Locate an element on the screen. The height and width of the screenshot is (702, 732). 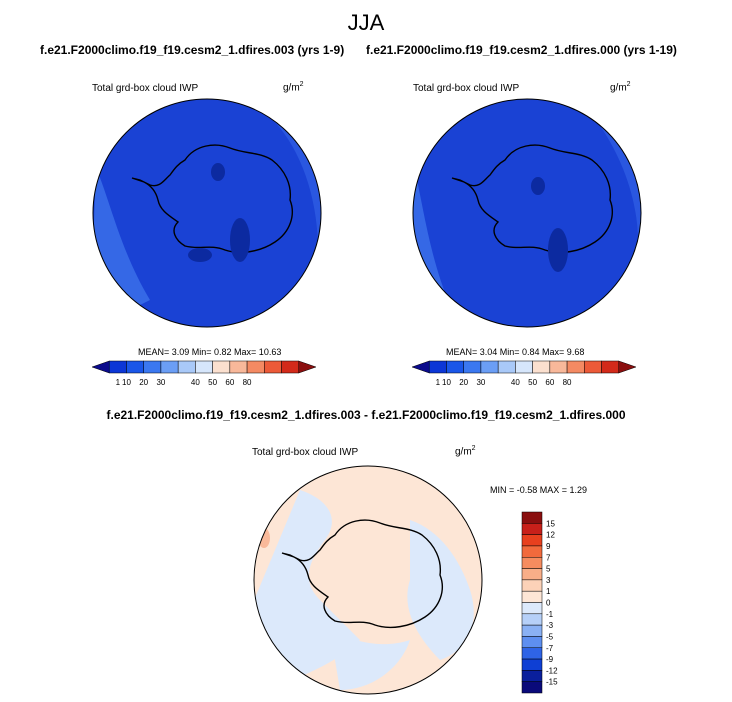
diff-stats: MIN = -0.58 MAX = 1.29 is located at coordinates (539, 490).